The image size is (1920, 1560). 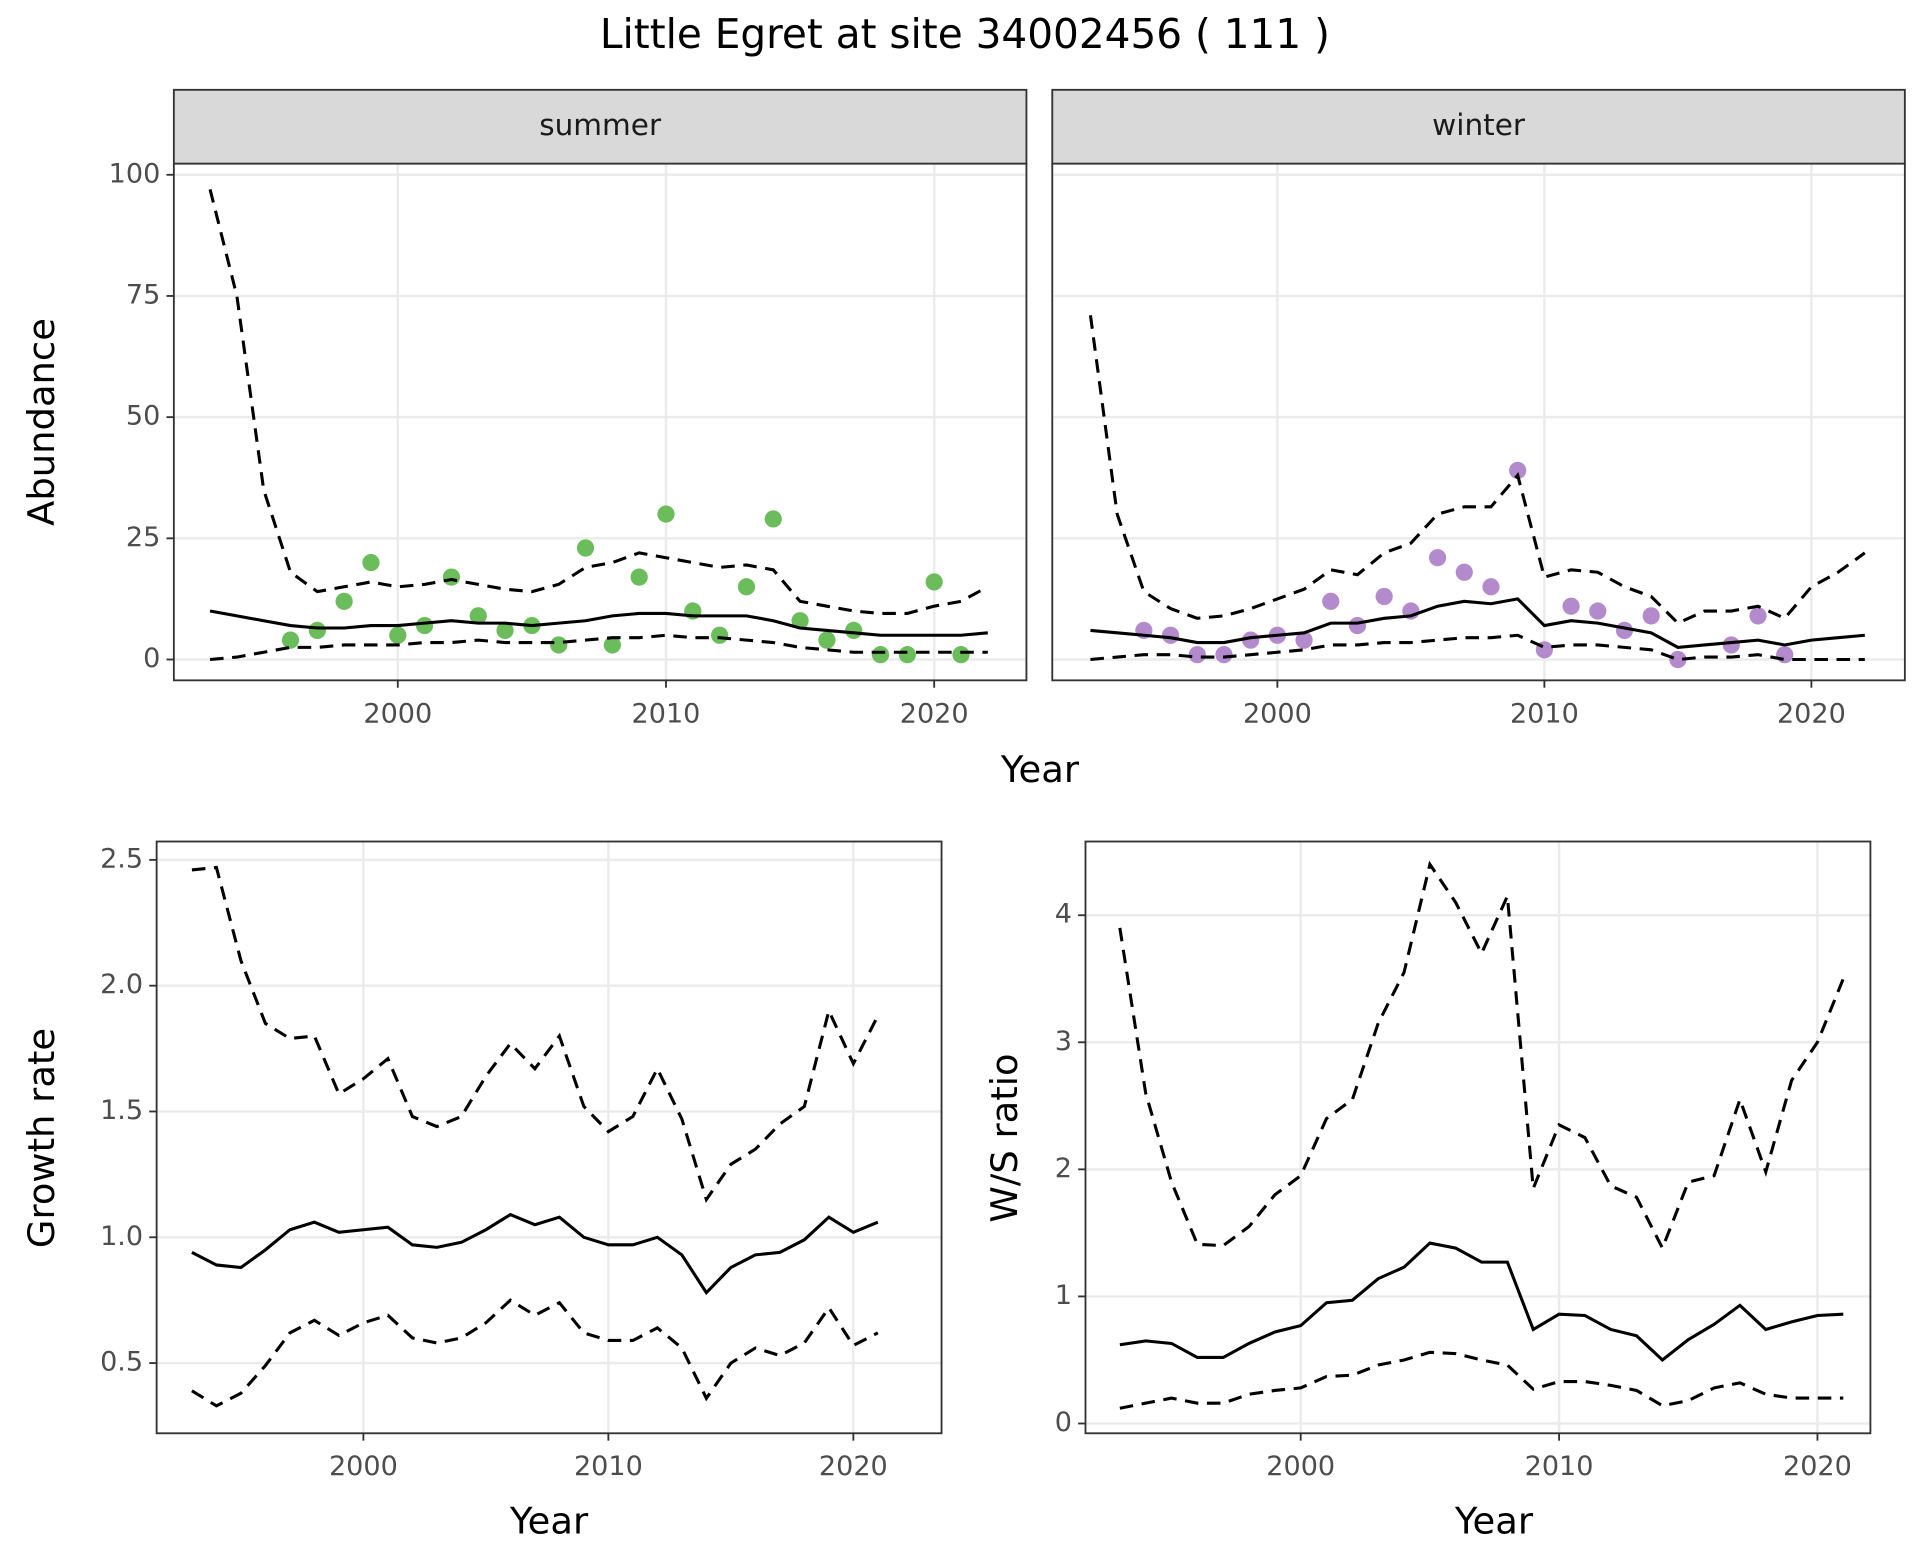 I want to click on figure-title: Little Egret at site 34002456 ( 111 ), so click(x=965, y=34).